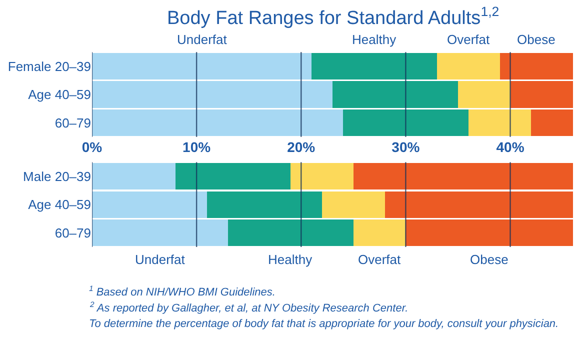 This screenshot has height=342, width=575. Describe the element at coordinates (333, 16) in the screenshot. I see `chart-title: Body Fat Ranges for Standard Adults$^{1,2}$` at that location.